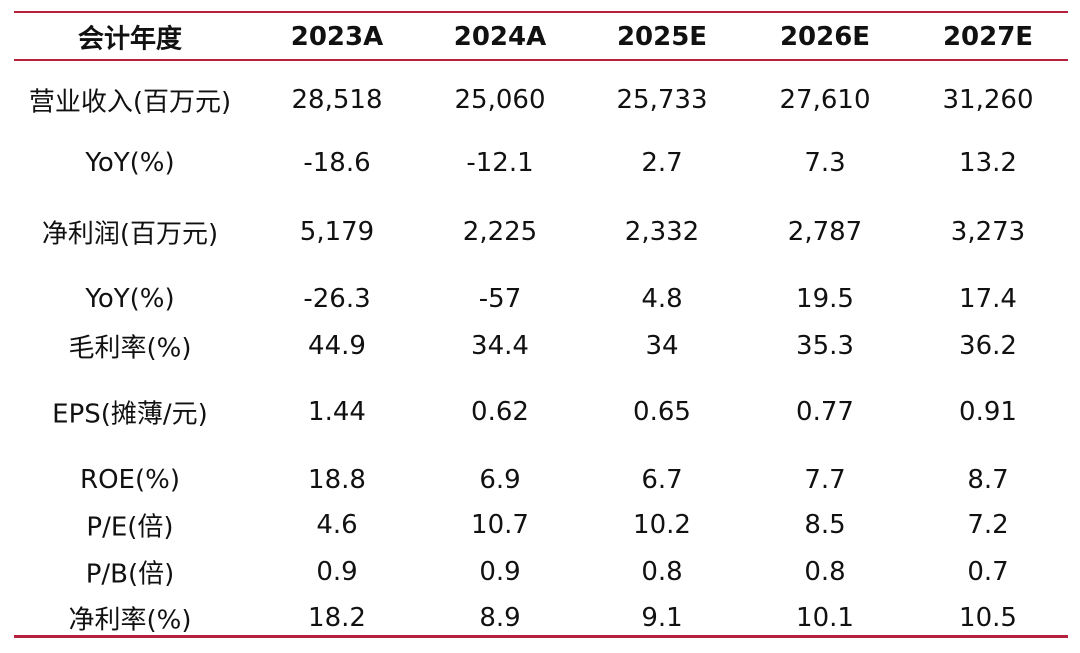 This screenshot has height=653, width=1080. I want to click on header-cell: 2027E, so click(988, 37).